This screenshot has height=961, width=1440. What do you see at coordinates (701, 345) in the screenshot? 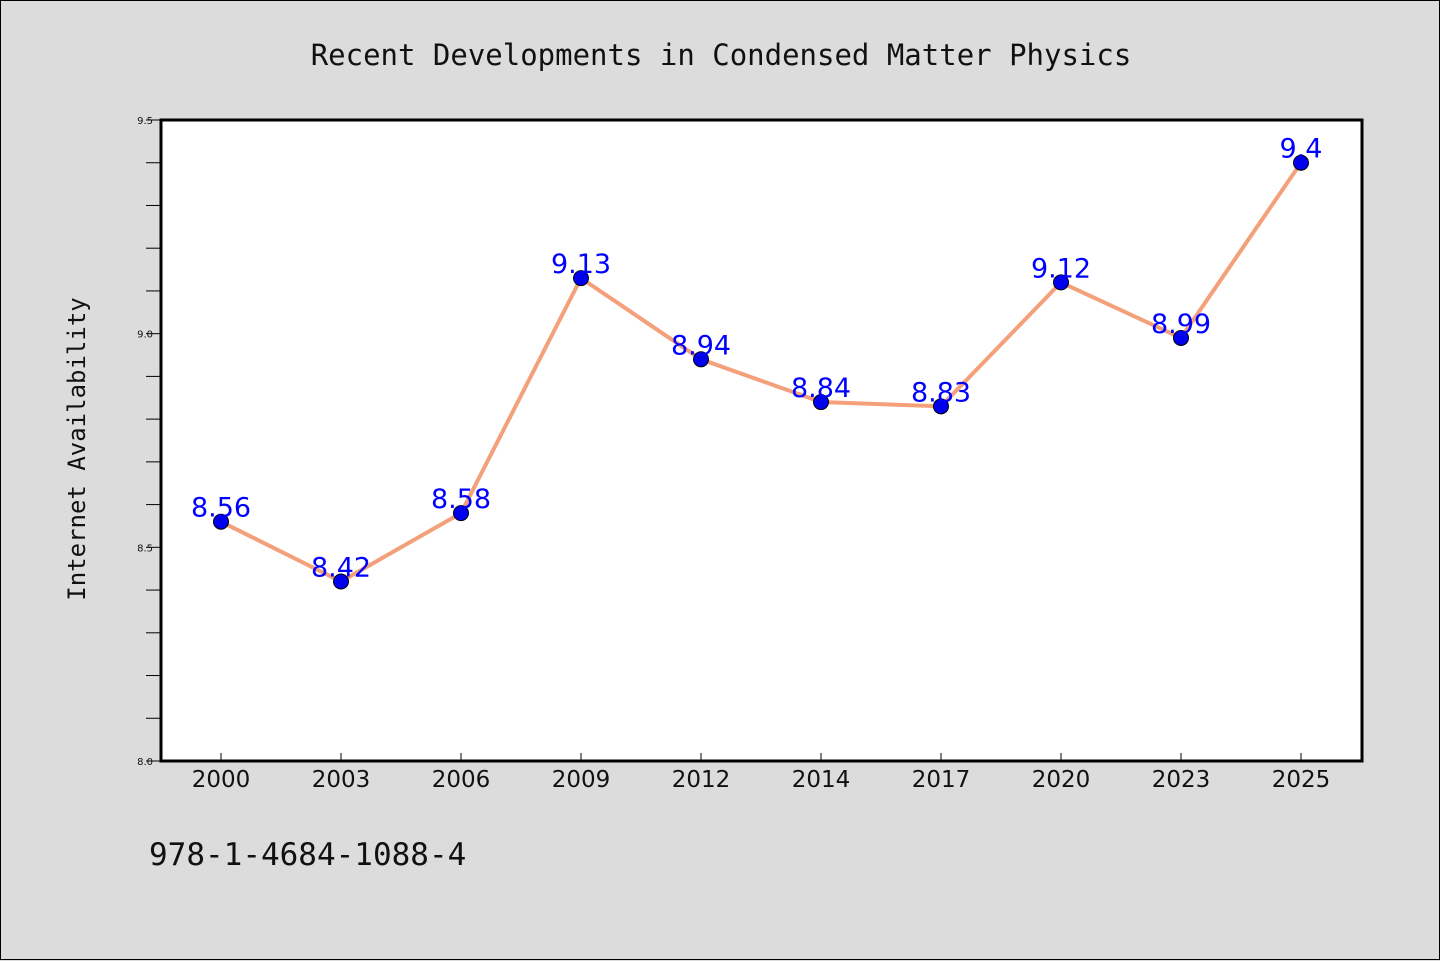
I see `data-label: 8.94` at bounding box center [701, 345].